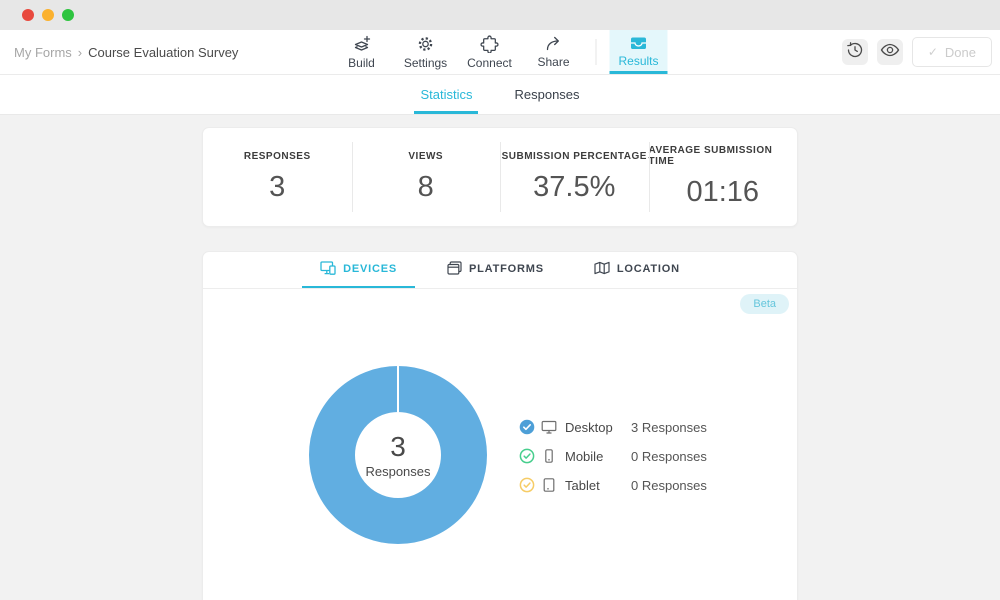  Describe the element at coordinates (669, 427) in the screenshot. I see `legend-desktop-count: 3 Responses` at that location.